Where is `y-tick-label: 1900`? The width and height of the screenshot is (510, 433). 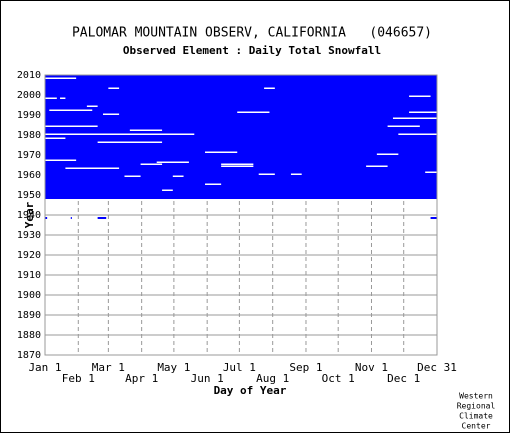
y-tick-label: 1900 is located at coordinates (29, 295).